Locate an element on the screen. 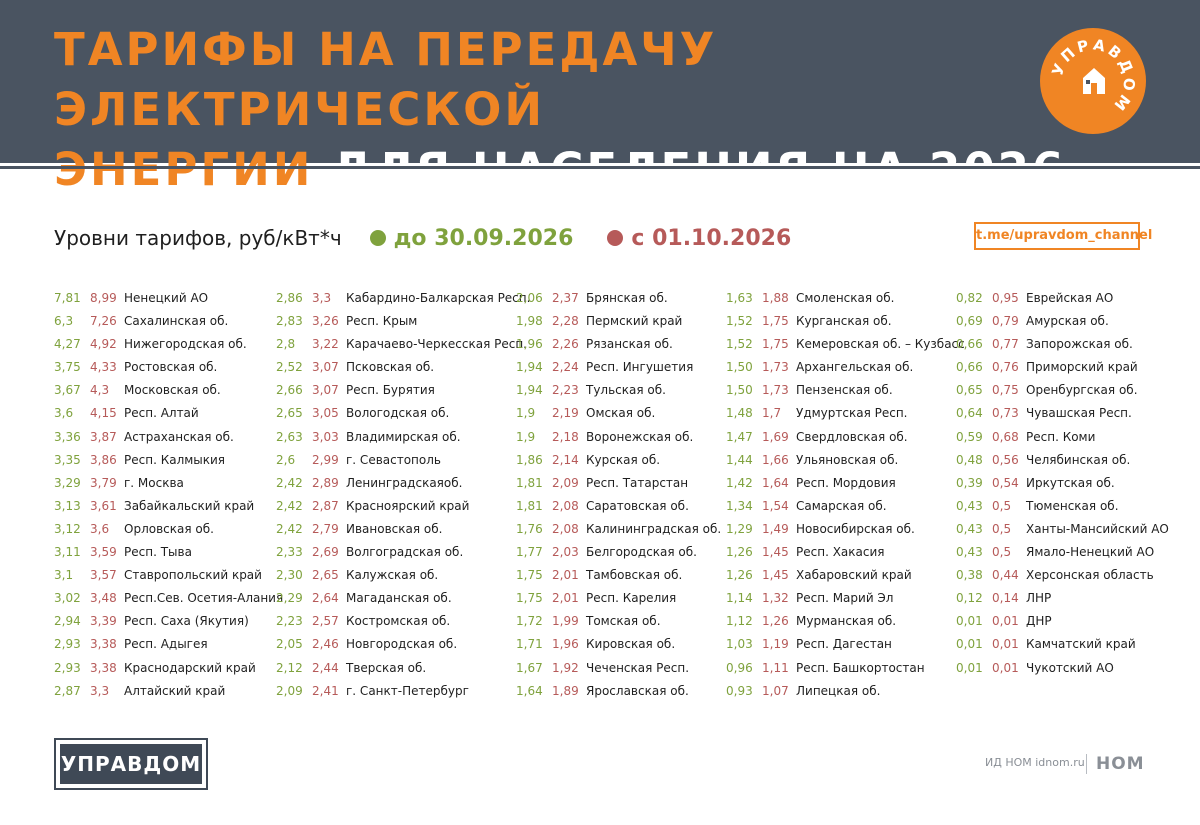  region-name: Камчатский край is located at coordinates (1081, 644).